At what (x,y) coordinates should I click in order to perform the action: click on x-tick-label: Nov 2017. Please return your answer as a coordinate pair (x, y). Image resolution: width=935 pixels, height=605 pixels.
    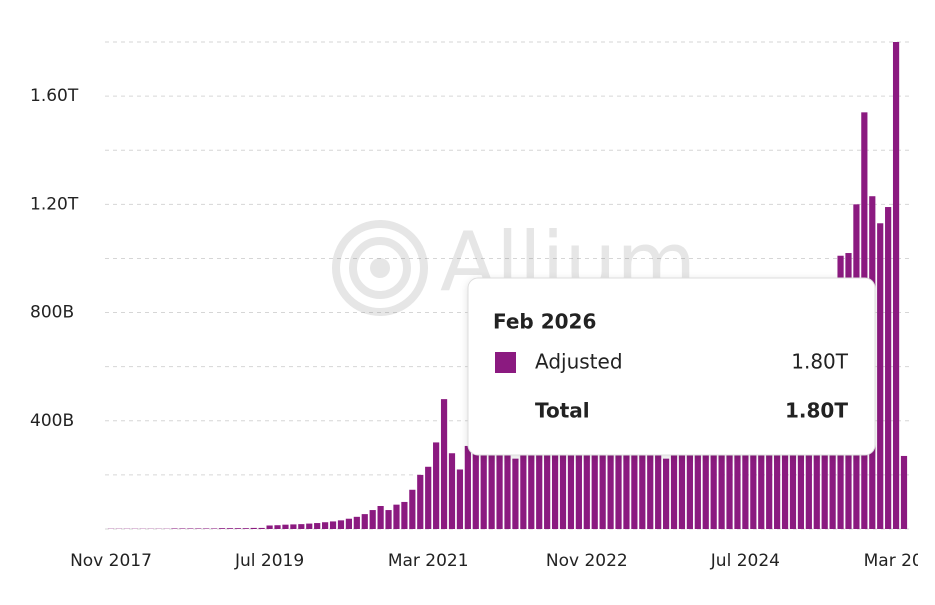
    Looking at the image, I should click on (111, 561).